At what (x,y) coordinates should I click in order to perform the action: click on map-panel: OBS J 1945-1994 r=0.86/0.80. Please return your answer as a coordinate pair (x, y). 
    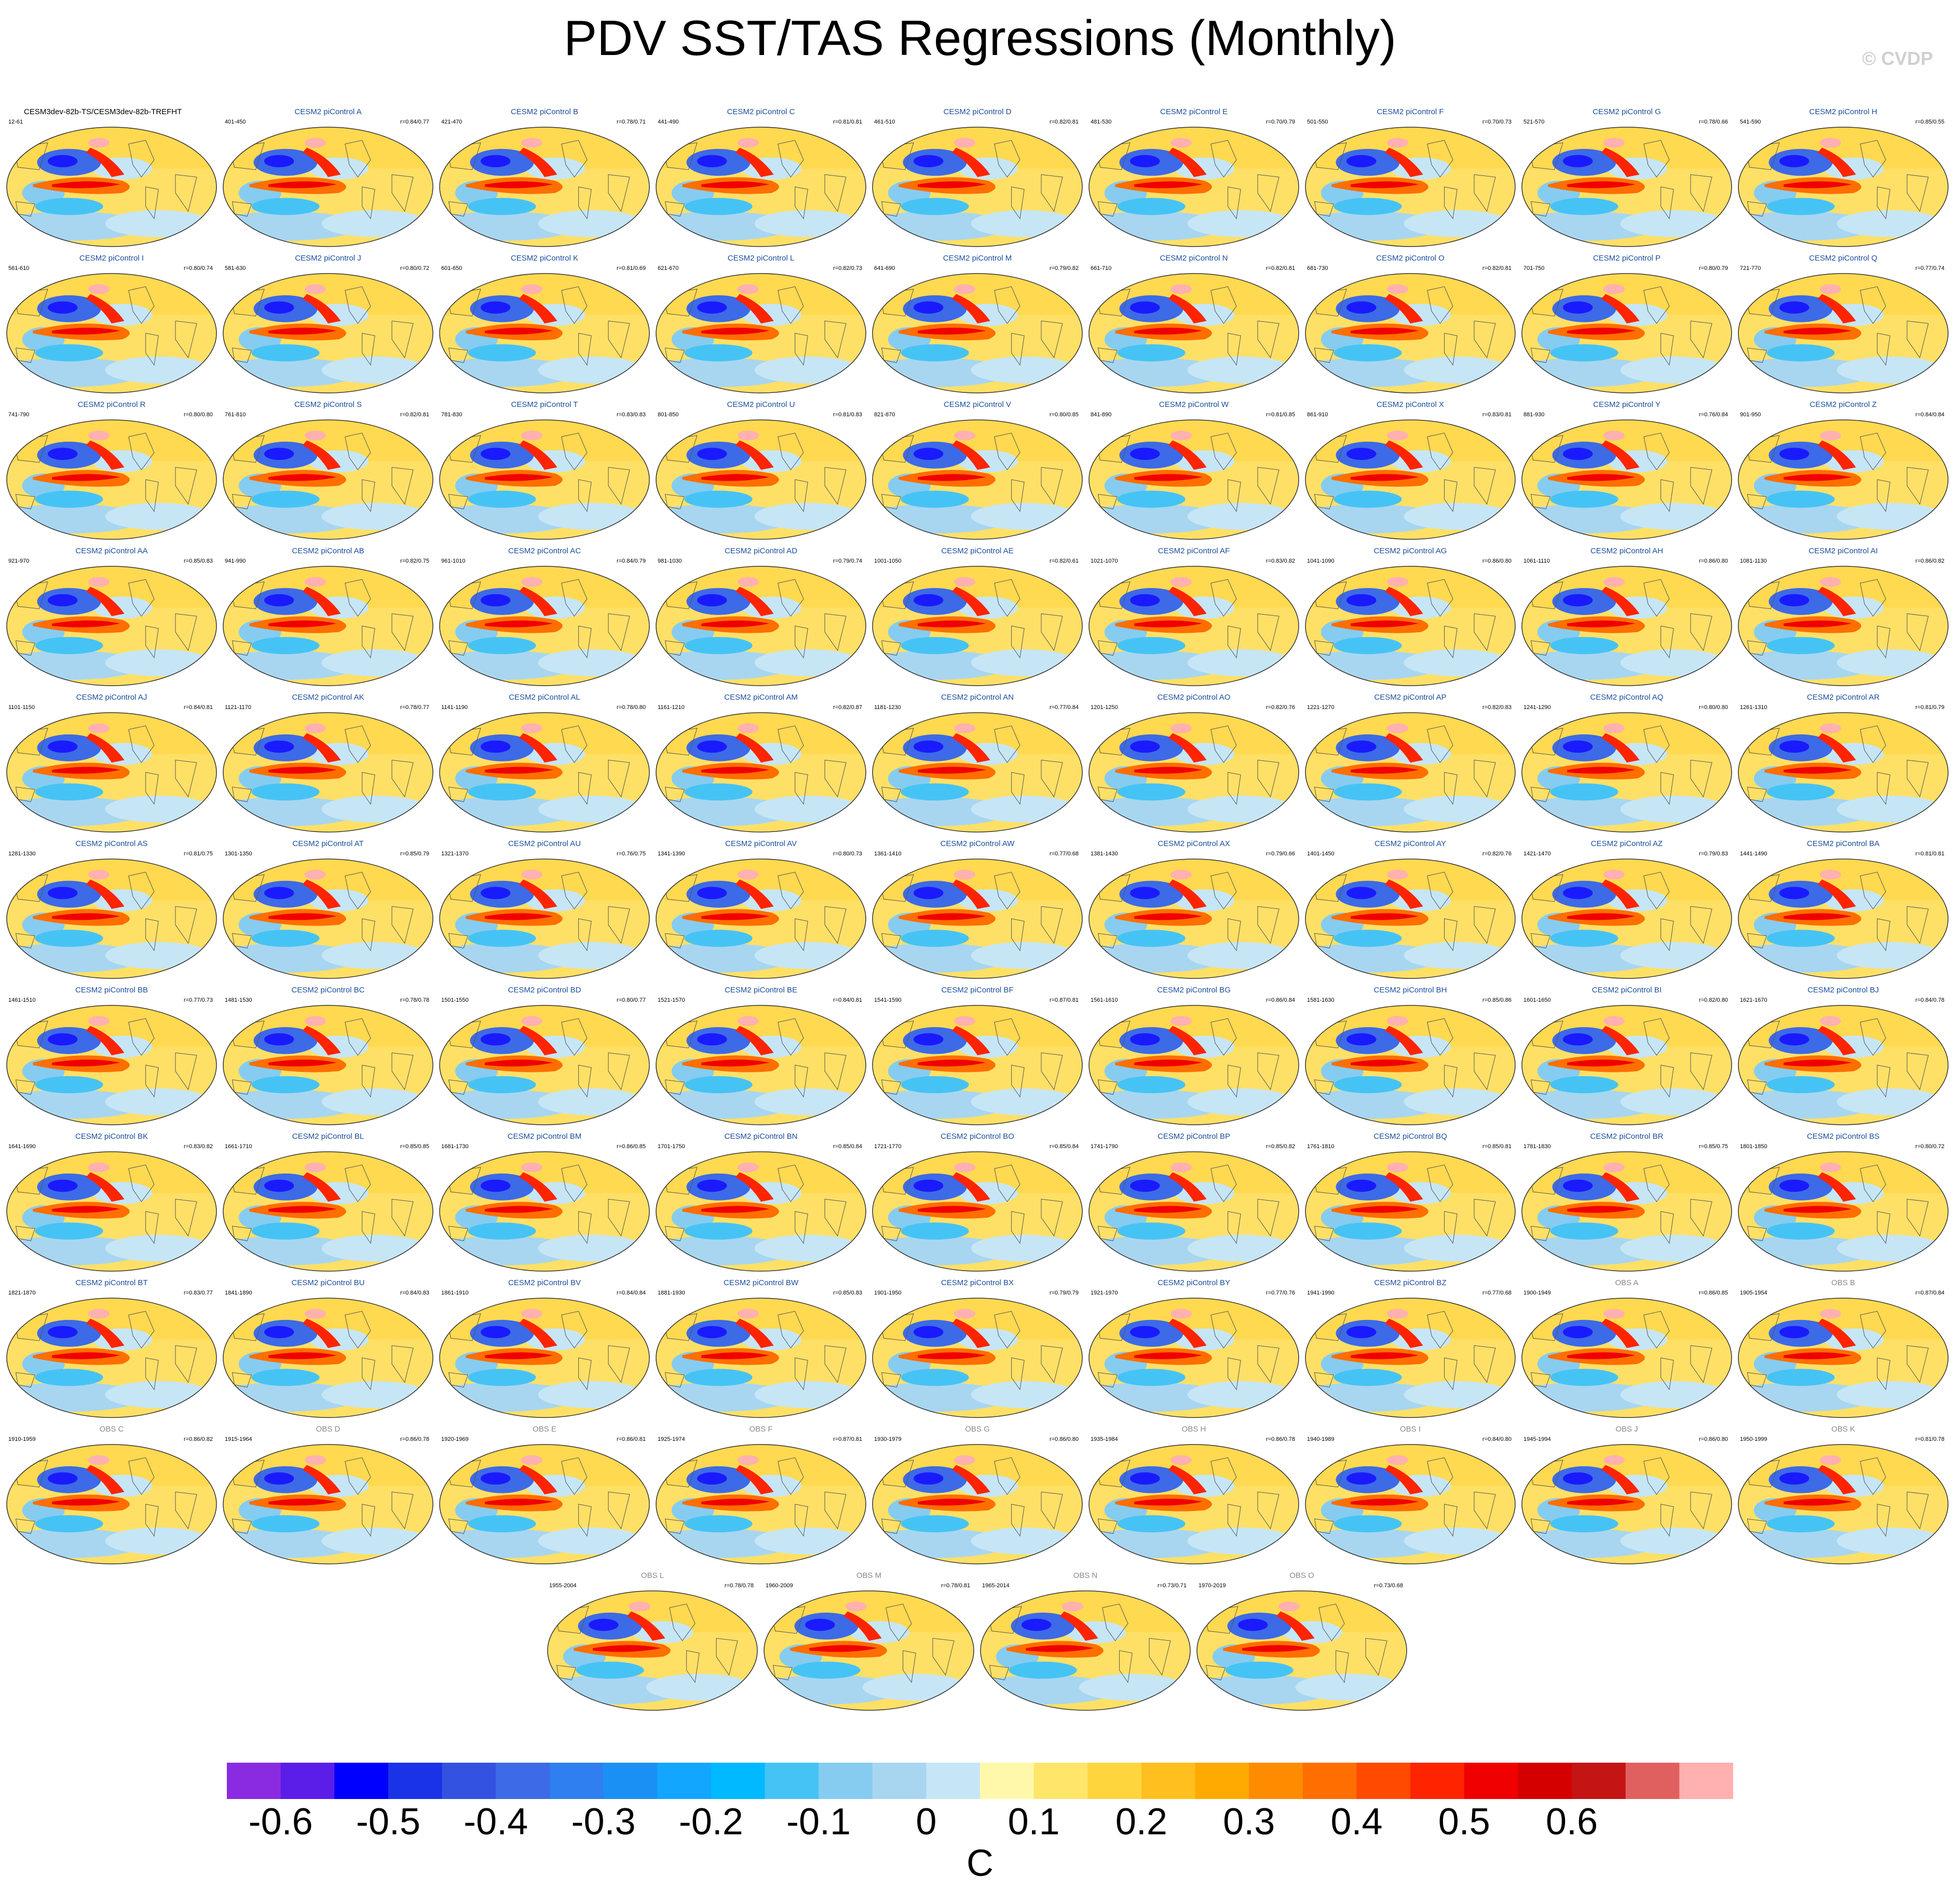
    Looking at the image, I should click on (1626, 1495).